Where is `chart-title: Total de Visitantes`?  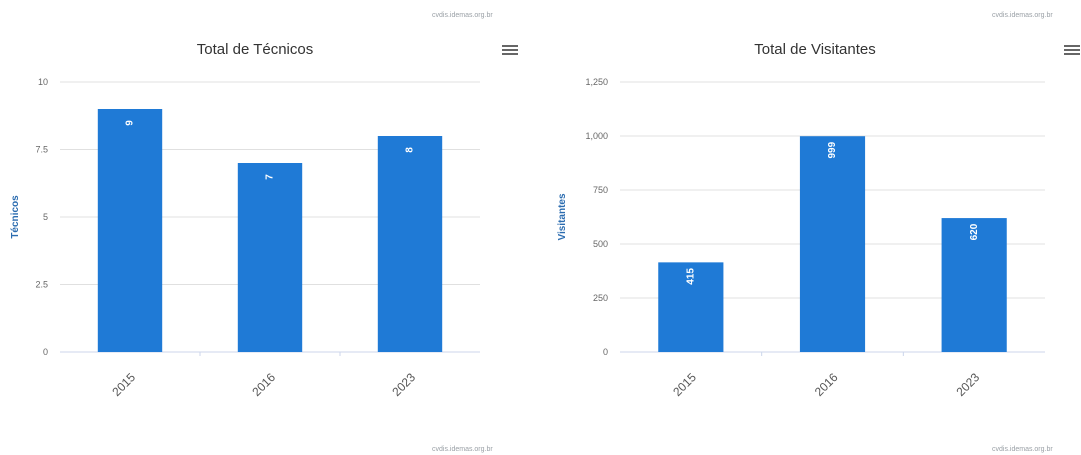 chart-title: Total de Visitantes is located at coordinates (814, 49).